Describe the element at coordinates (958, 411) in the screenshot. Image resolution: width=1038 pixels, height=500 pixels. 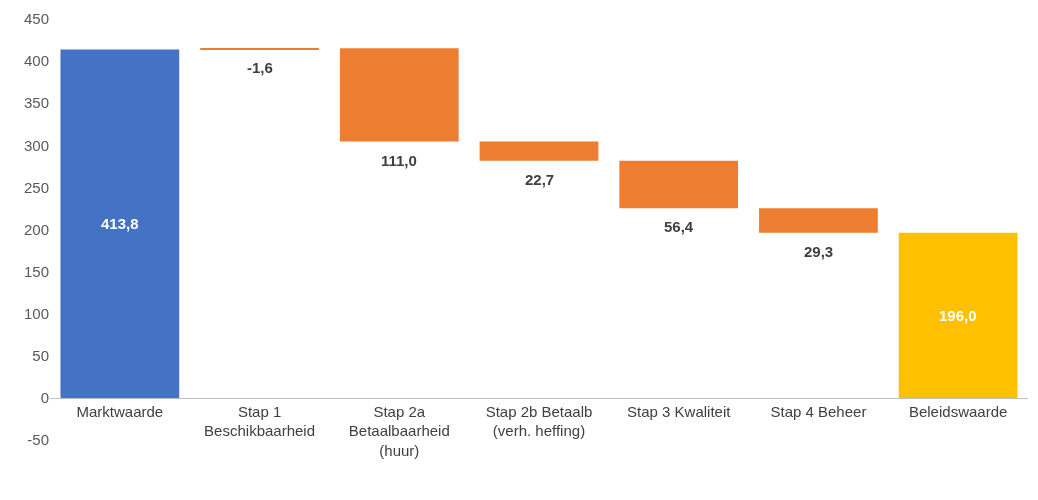
I see `x-tick-label: Beleidswaarde` at that location.